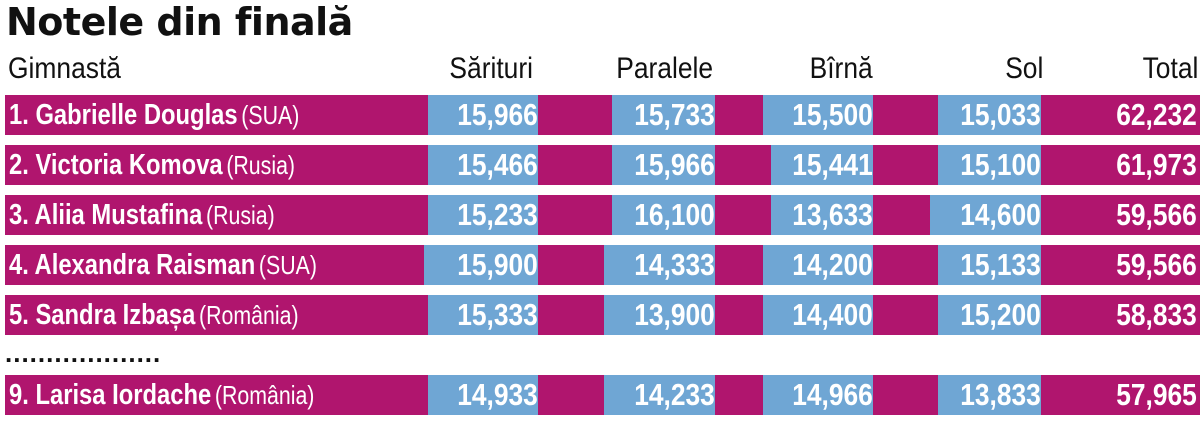 The image size is (1200, 421). Describe the element at coordinates (106, 215) in the screenshot. I see `gymnast-name: 3. Aliia Mustafina` at that location.